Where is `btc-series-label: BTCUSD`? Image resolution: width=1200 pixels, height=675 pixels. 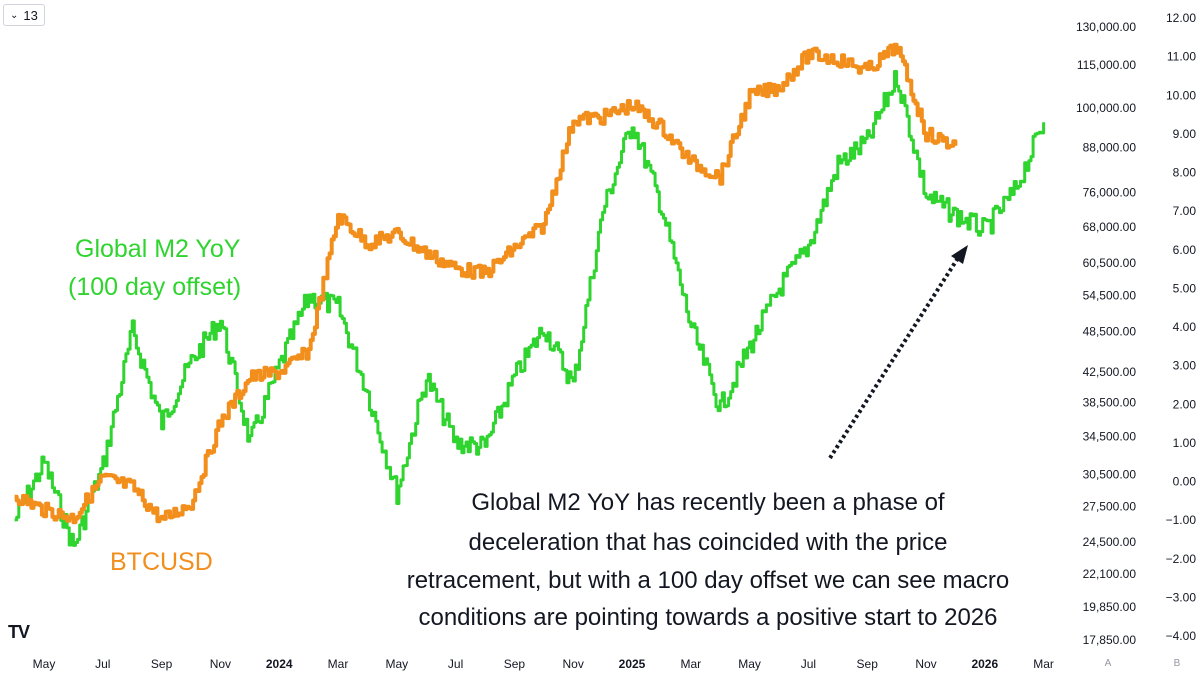 btc-series-label: BTCUSD is located at coordinates (161, 562).